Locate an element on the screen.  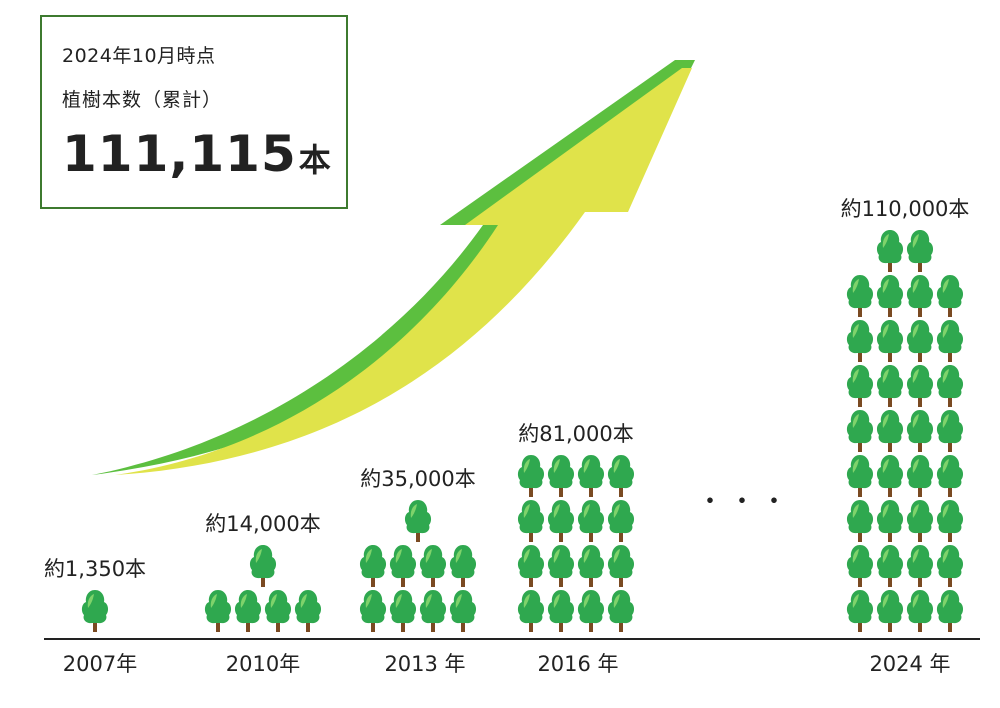
category-label: 2024 年 is located at coordinates (909, 664).